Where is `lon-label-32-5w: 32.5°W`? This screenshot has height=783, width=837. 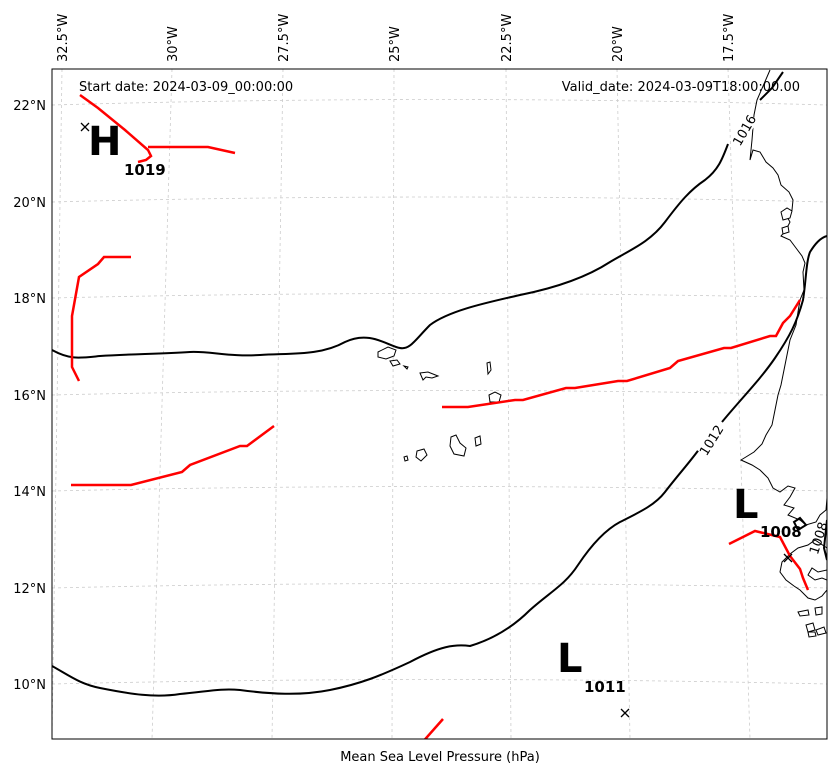 lon-label-32-5w: 32.5°W is located at coordinates (63, 38).